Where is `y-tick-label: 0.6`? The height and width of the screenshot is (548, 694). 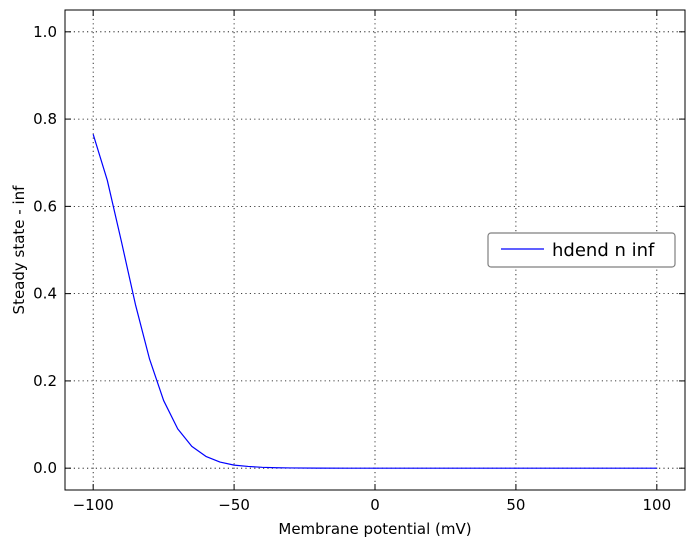 y-tick-label: 0.6 is located at coordinates (45, 206).